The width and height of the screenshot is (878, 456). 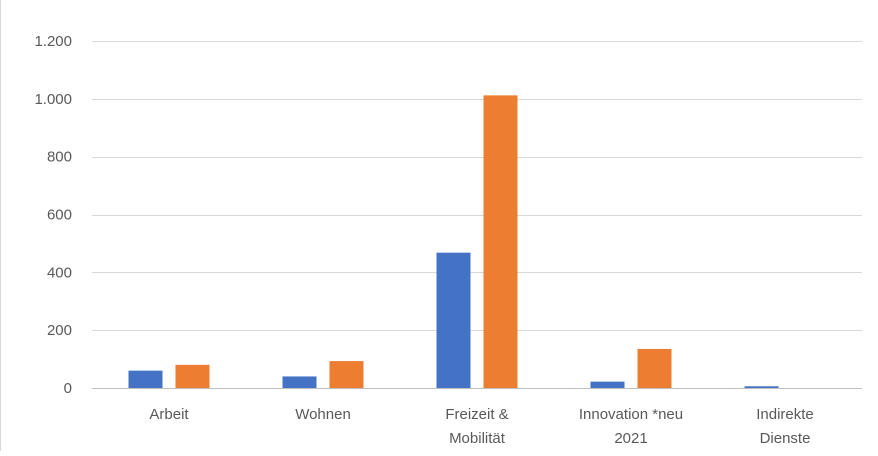 I want to click on y-tick-label: 400, so click(x=59, y=272).